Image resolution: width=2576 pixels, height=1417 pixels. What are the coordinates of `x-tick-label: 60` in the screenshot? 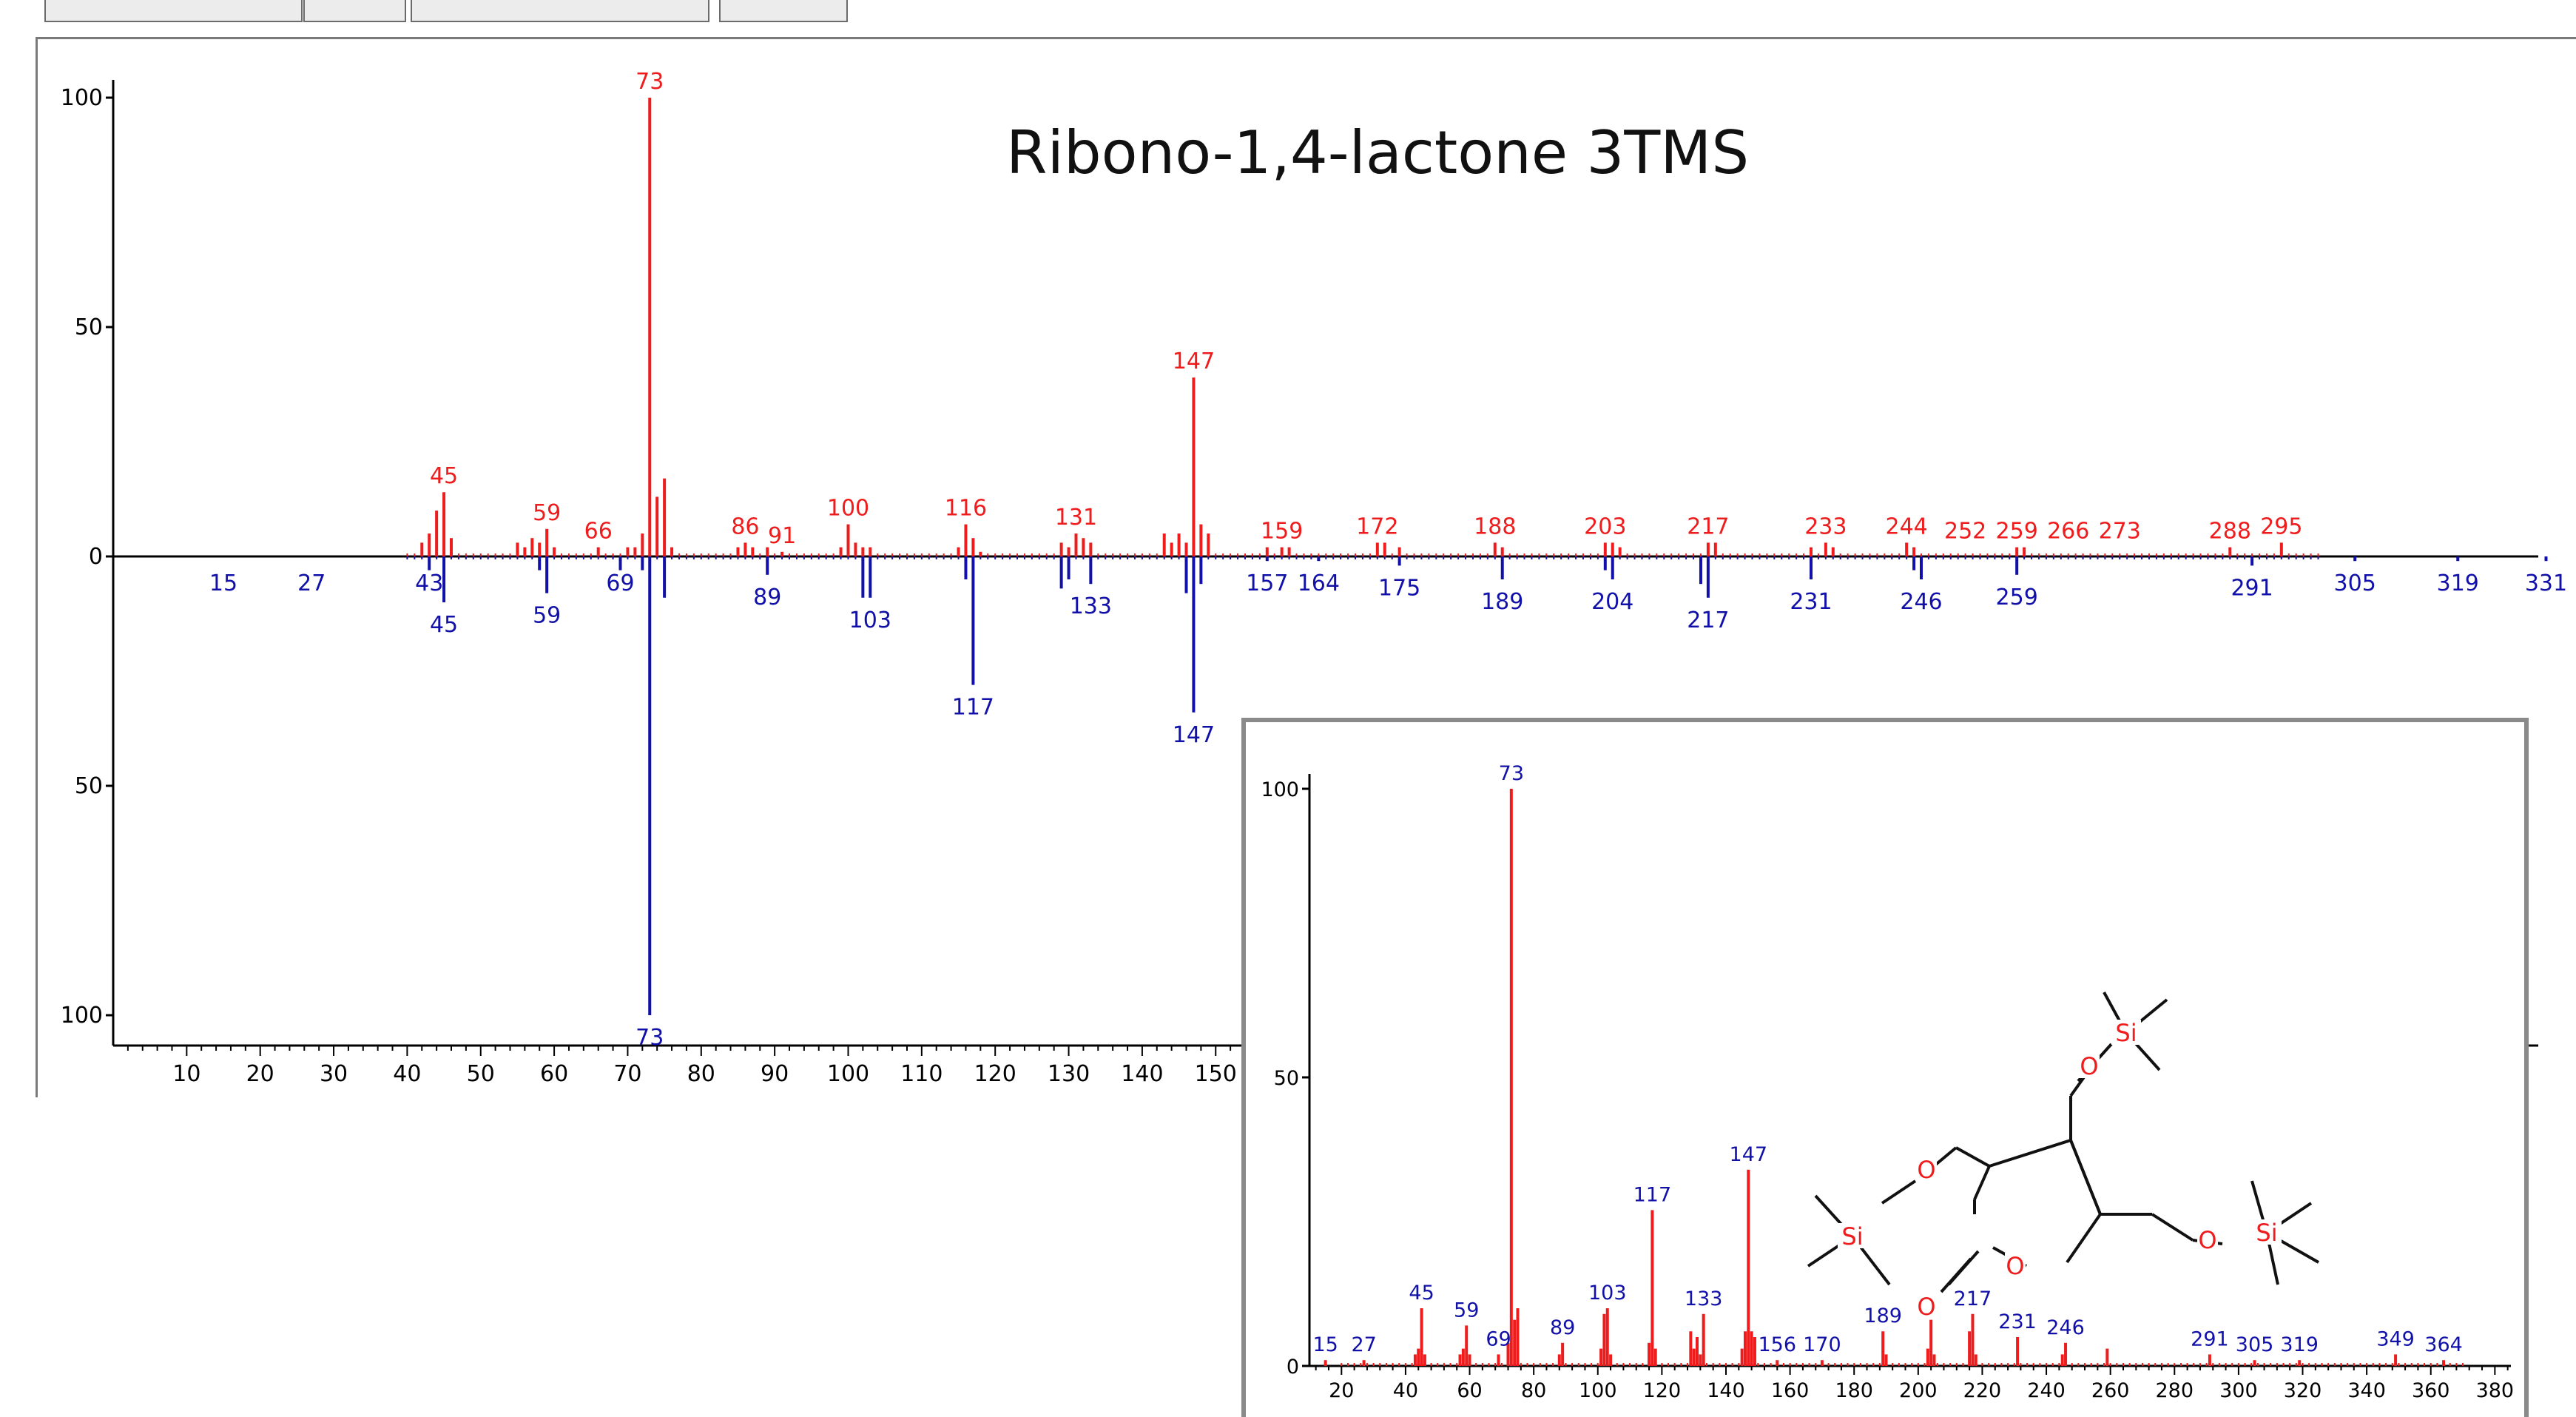 It's located at (554, 1074).